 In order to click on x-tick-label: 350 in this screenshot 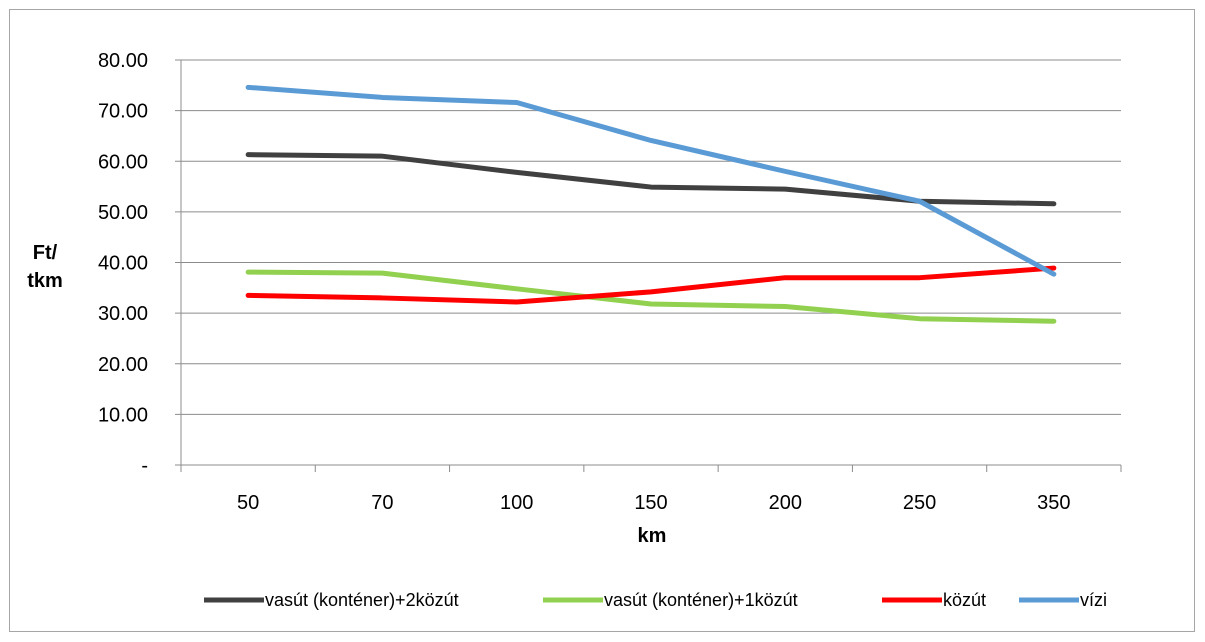, I will do `click(1053, 503)`.